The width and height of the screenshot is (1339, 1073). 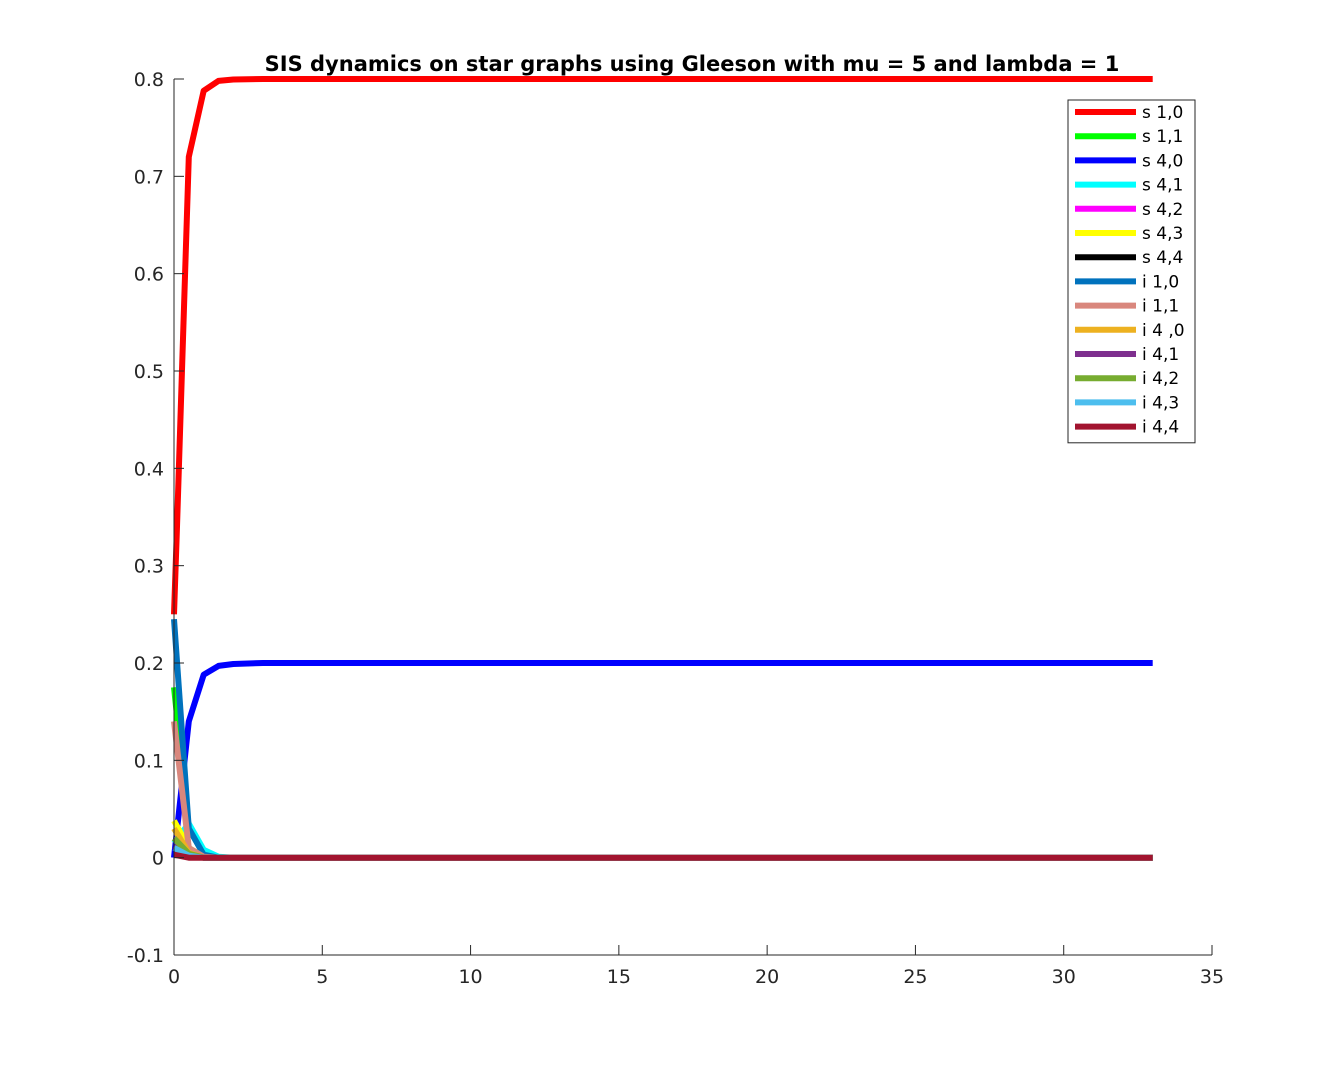 What do you see at coordinates (149, 567) in the screenshot?
I see `y-tick-label: 0.3` at bounding box center [149, 567].